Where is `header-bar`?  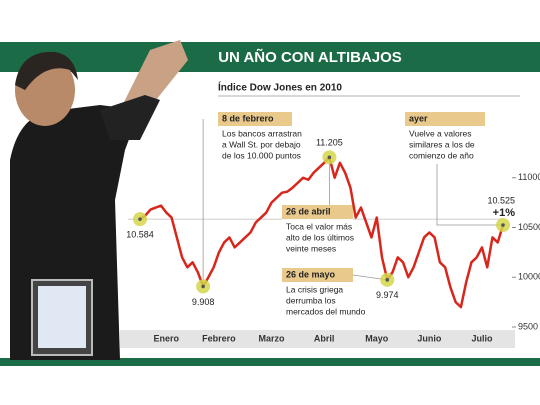
header-bar is located at coordinates (270, 57).